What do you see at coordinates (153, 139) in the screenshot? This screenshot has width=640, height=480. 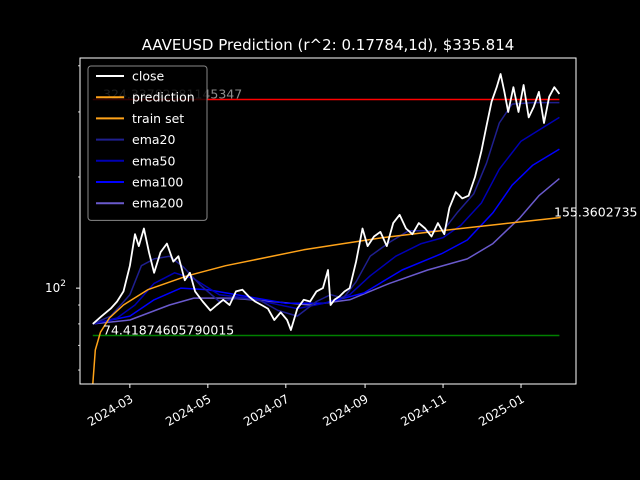 I see `legend-label-ema20: ema20` at bounding box center [153, 139].